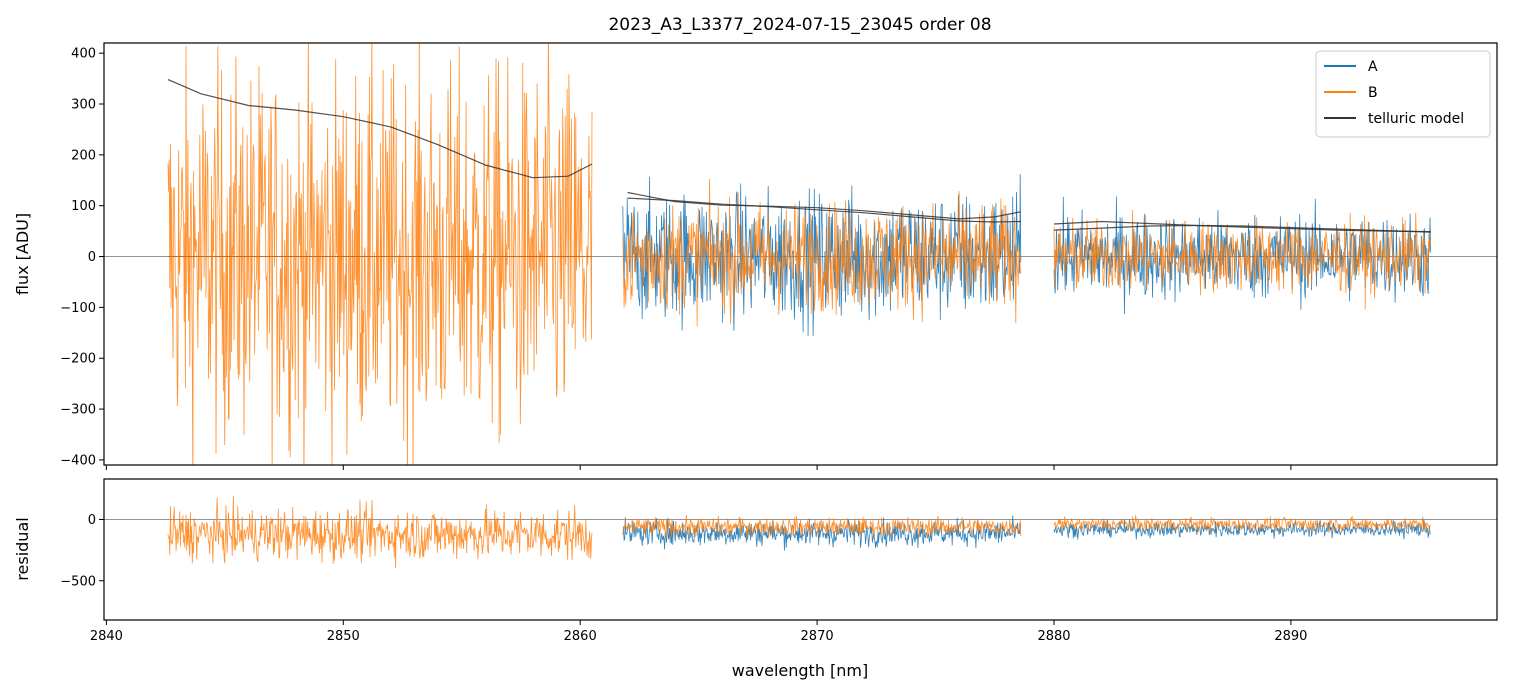  I want to click on bottom-panel-data, so click(800, 532).